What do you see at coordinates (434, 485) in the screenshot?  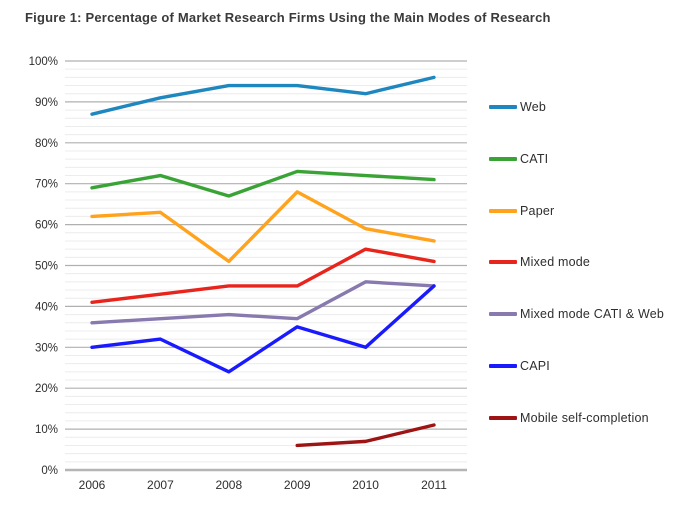 I see `x-tick-label: 2011` at bounding box center [434, 485].